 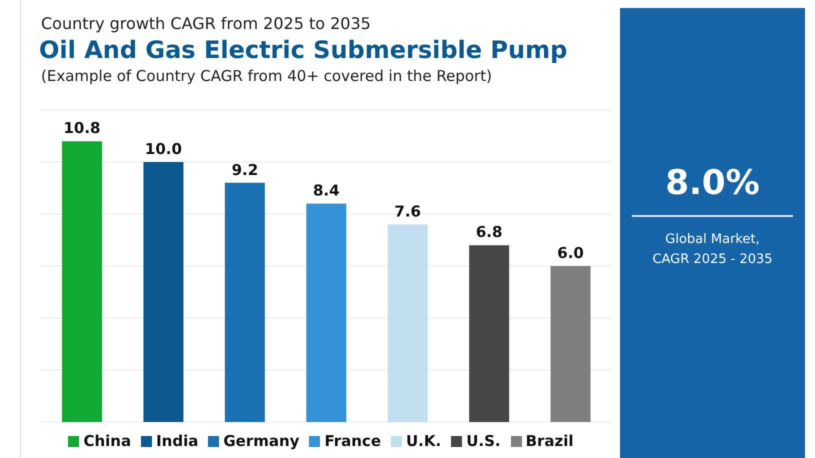 What do you see at coordinates (483, 441) in the screenshot?
I see `legend-label: U.S.` at bounding box center [483, 441].